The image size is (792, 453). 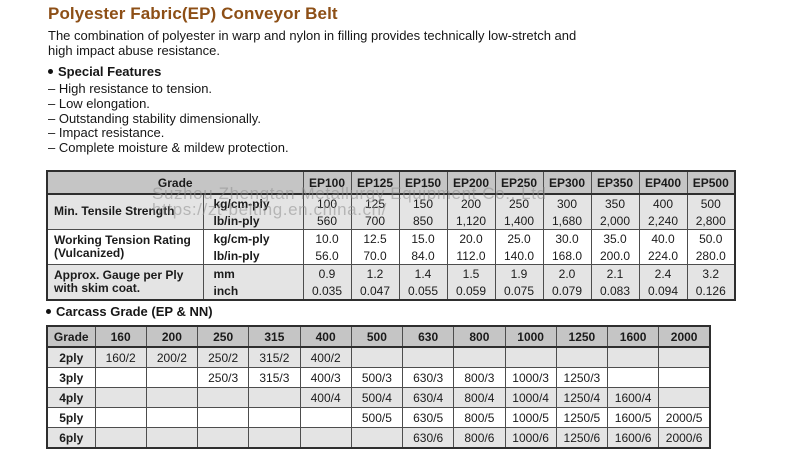 What do you see at coordinates (375, 238) in the screenshot?
I see `spec-value-cell: 12.5` at bounding box center [375, 238].